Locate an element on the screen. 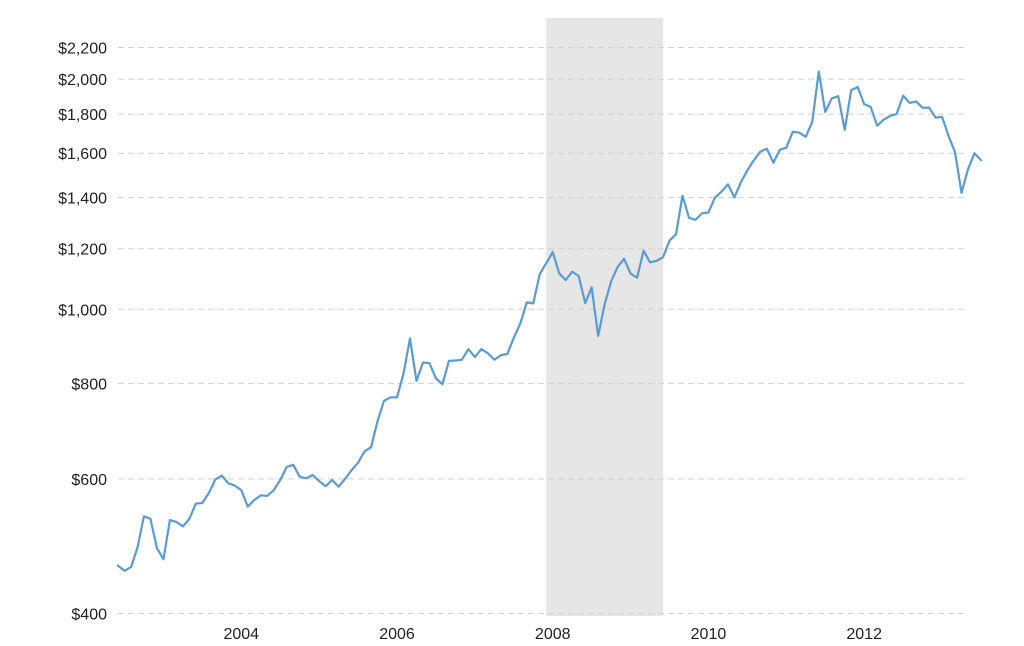 The width and height of the screenshot is (1024, 646). x-tick-label: 2008 is located at coordinates (553, 634).